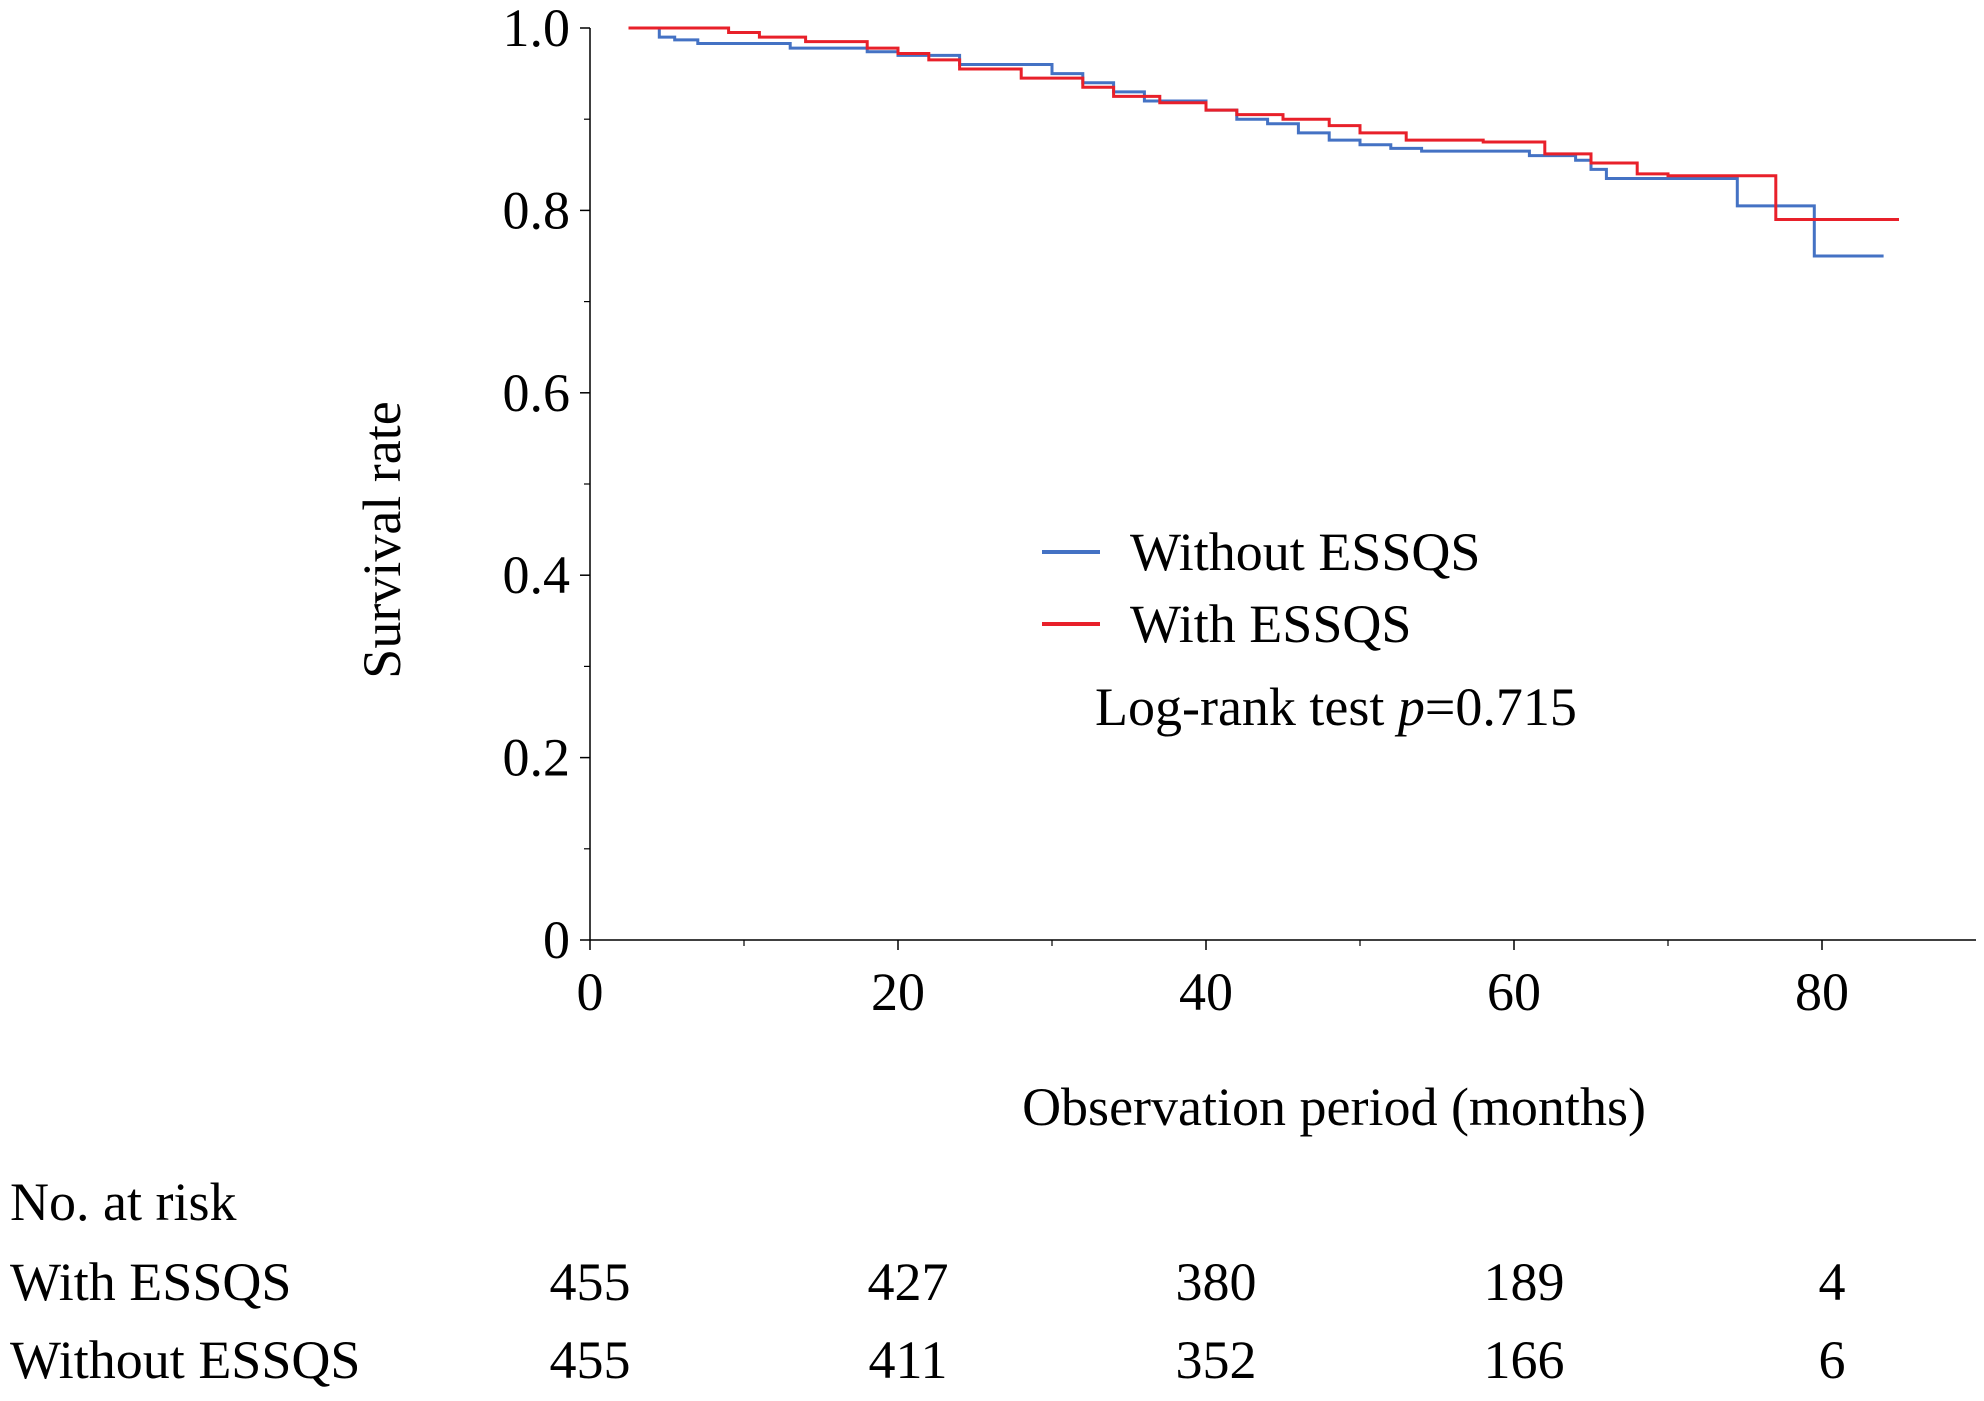  I want to click on x-tick-label: 80, so click(1822, 992).